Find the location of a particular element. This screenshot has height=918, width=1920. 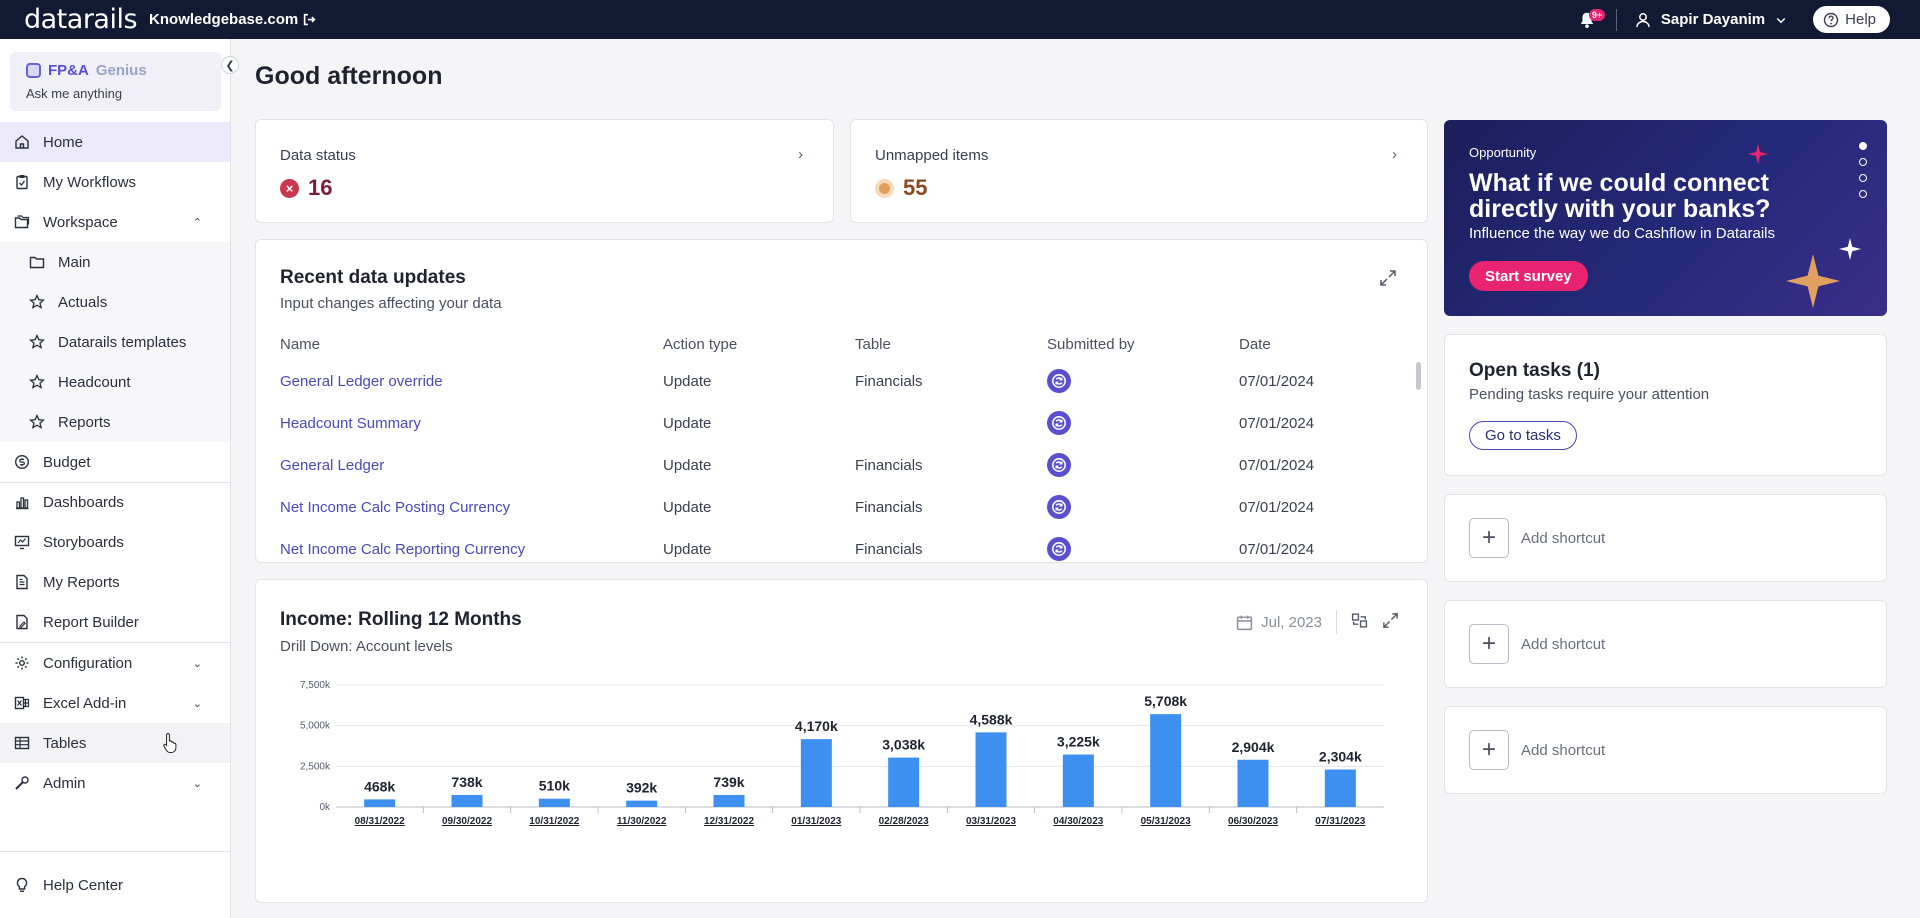

error-icon: × is located at coordinates (289, 188).